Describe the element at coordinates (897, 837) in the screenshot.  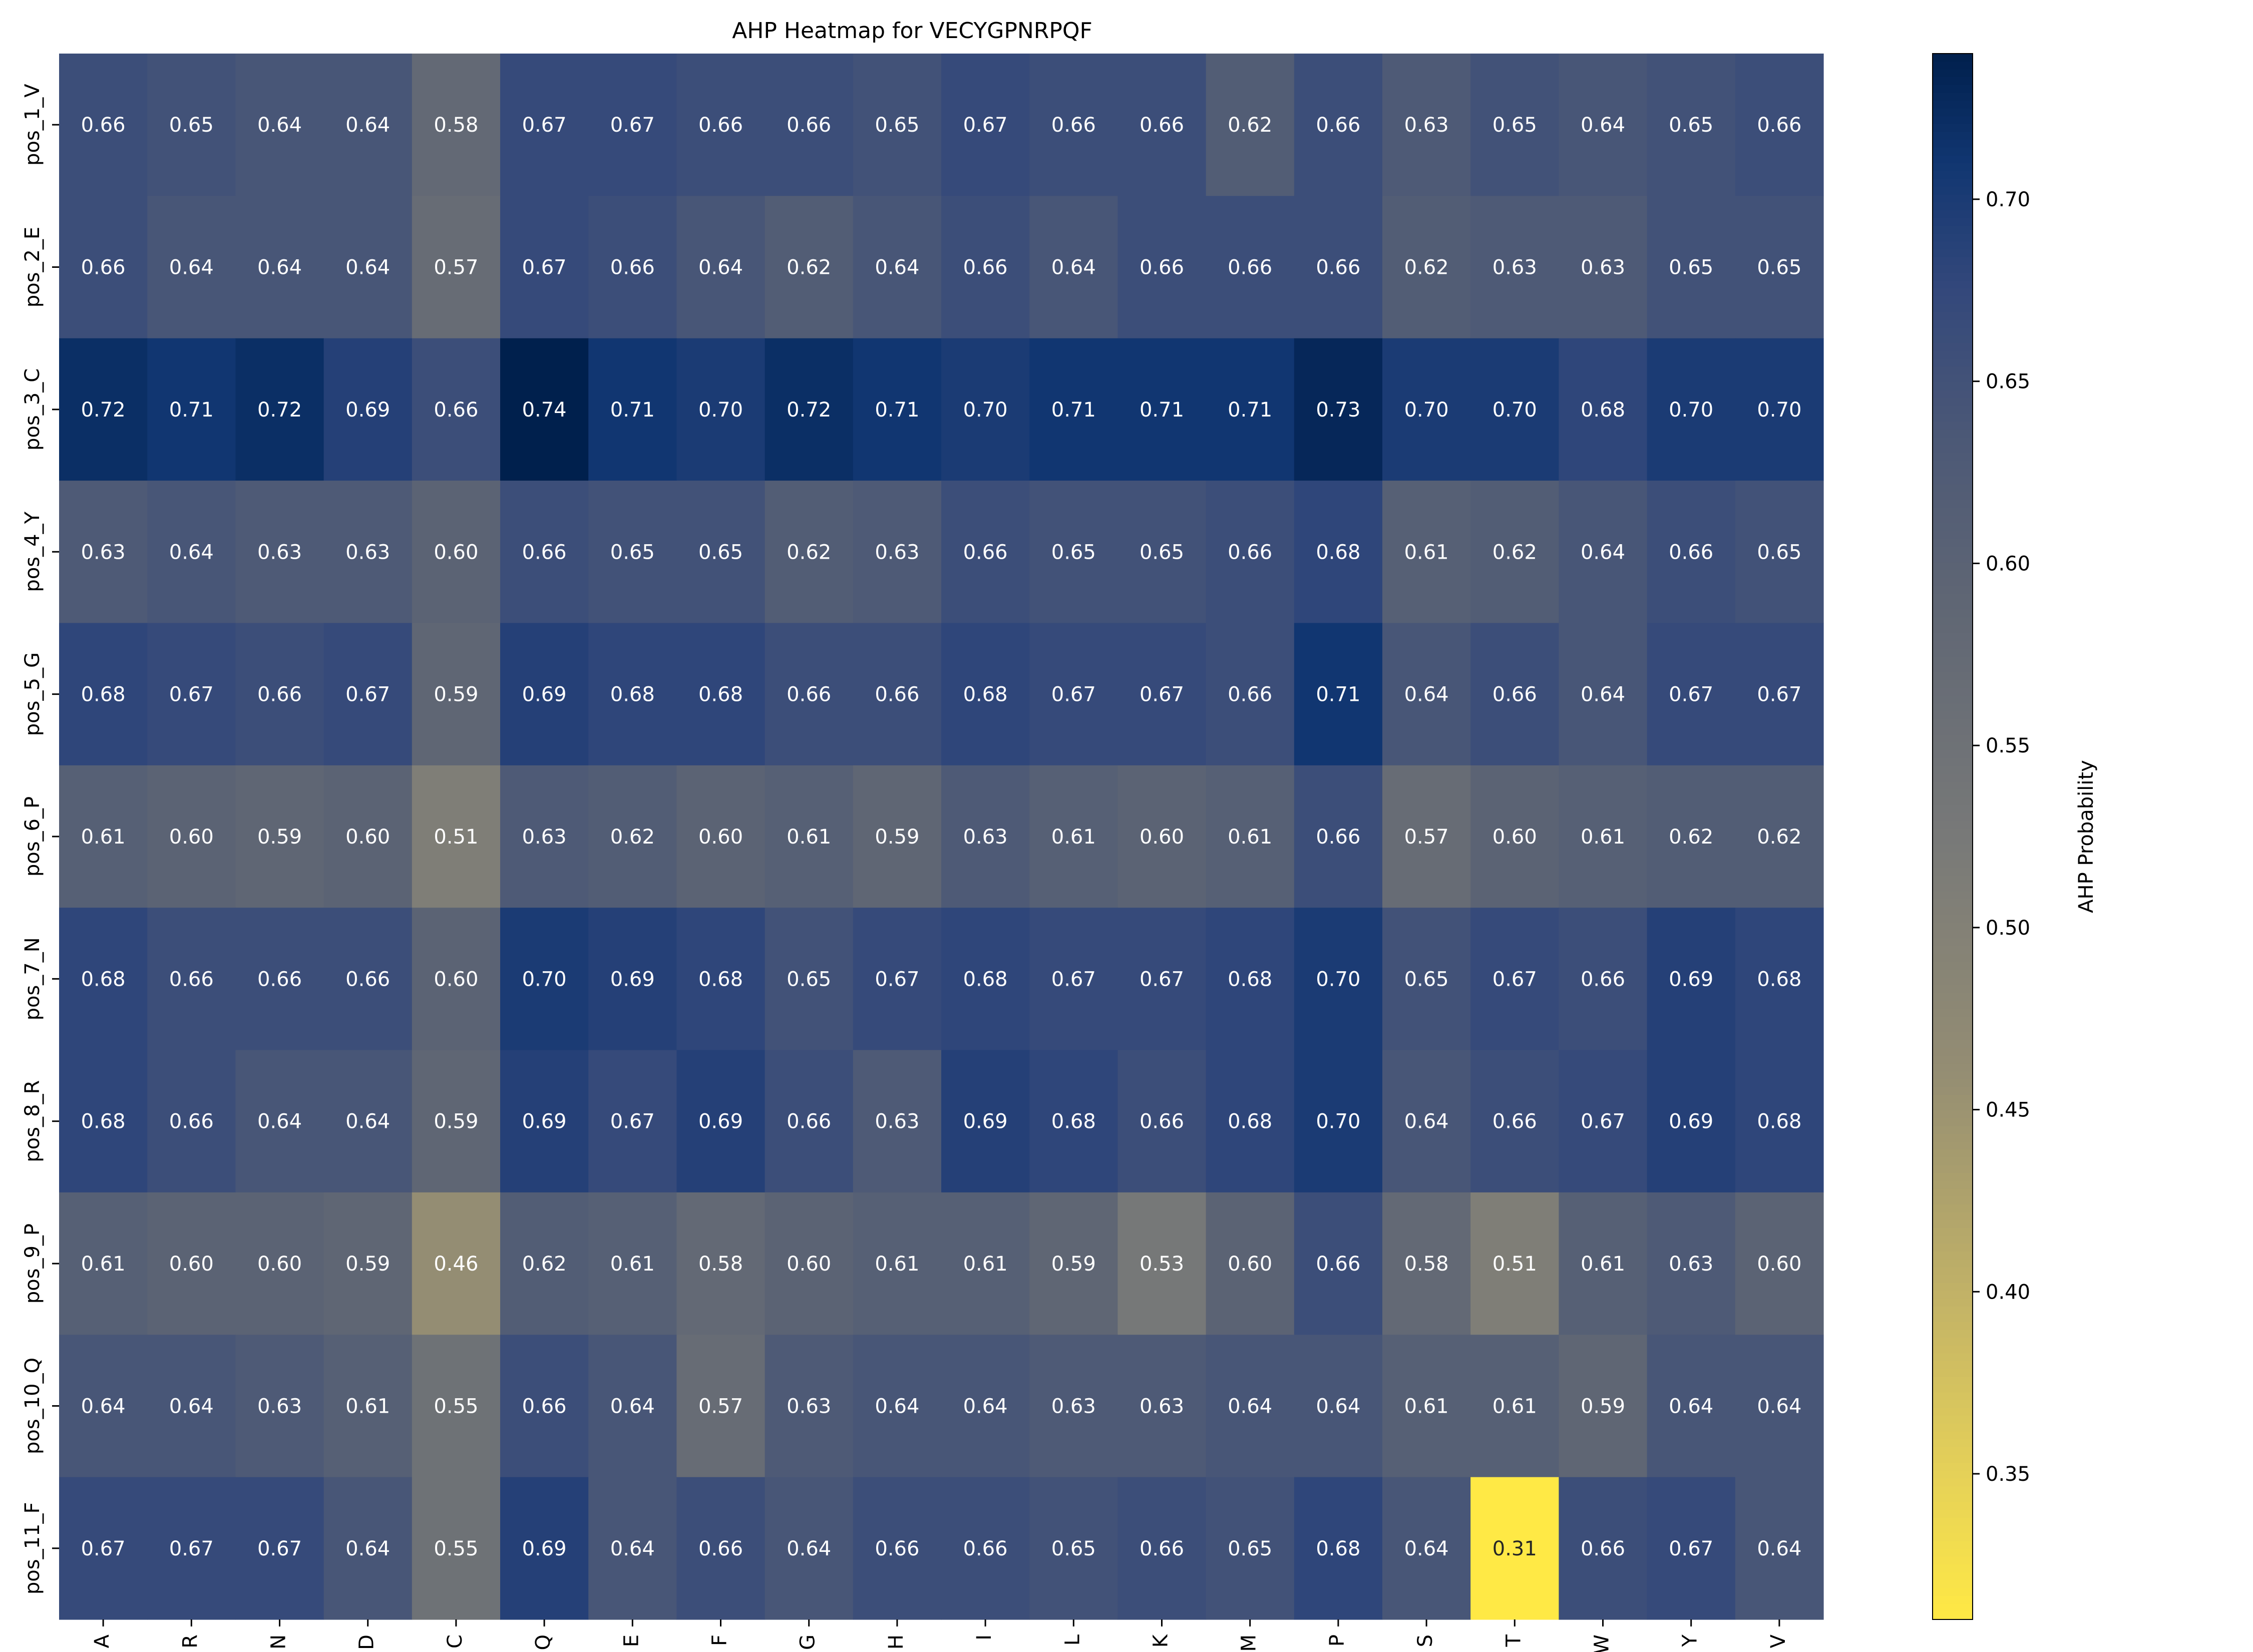
I see `cell-value-label: 0.59` at that location.